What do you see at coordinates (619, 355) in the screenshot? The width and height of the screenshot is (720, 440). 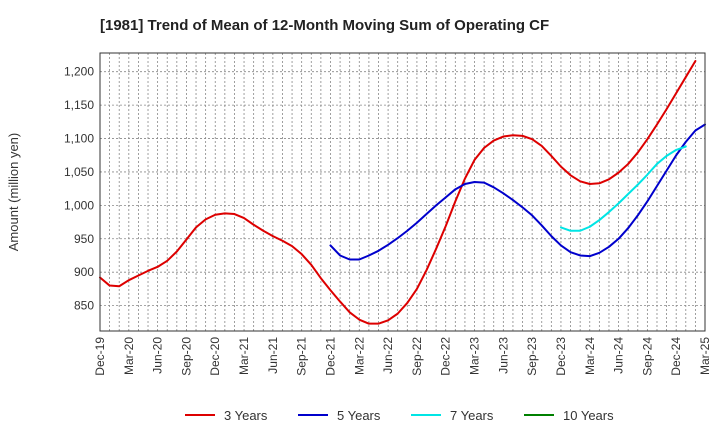 I see `x-tick-label: Jun-24` at bounding box center [619, 355].